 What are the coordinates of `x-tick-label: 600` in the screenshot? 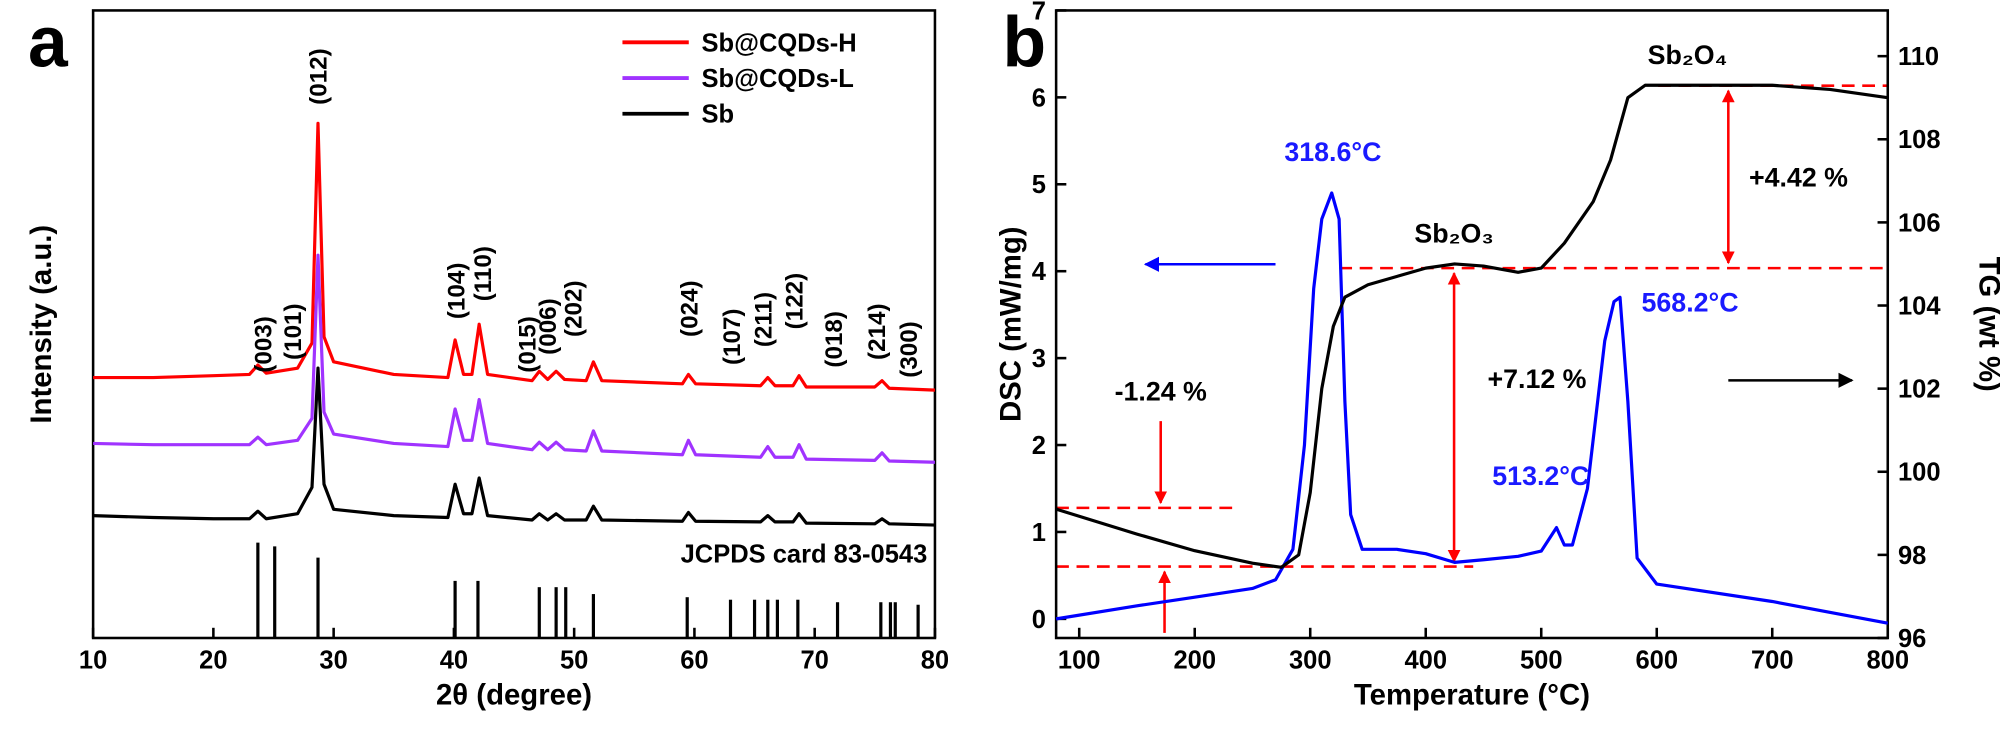 It's located at (1656, 661).